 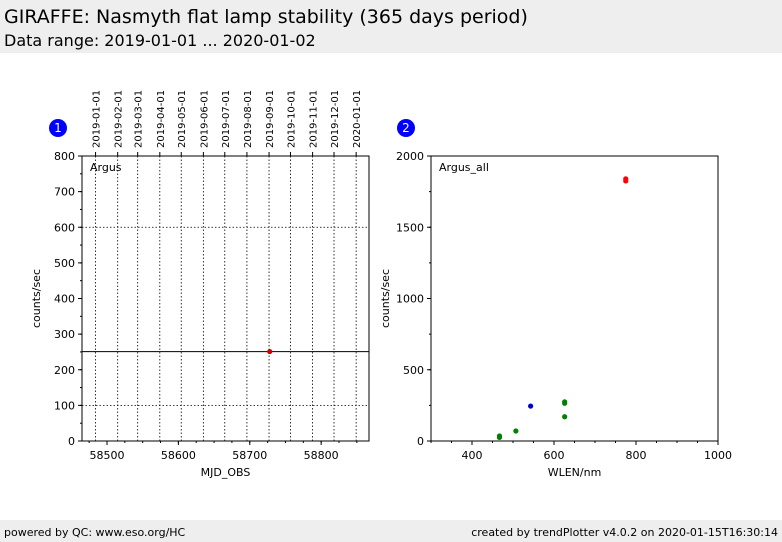 What do you see at coordinates (472, 455) in the screenshot?
I see `x-tick-label: 400` at bounding box center [472, 455].